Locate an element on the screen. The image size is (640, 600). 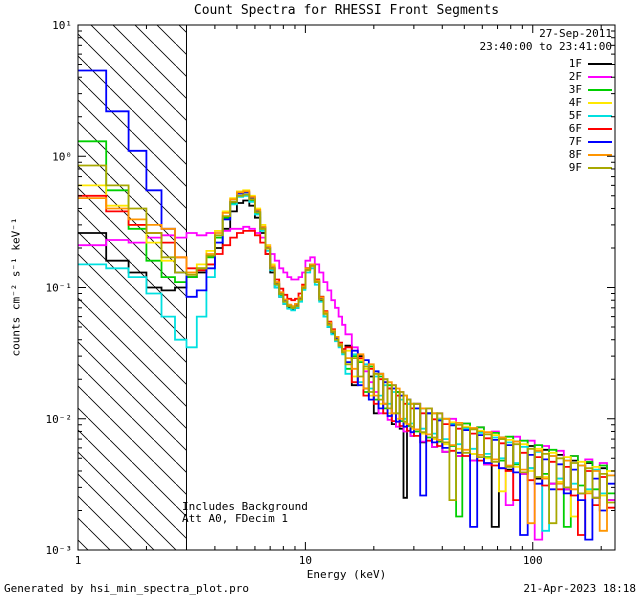
legend-label: 1F is located at coordinates (575, 63).